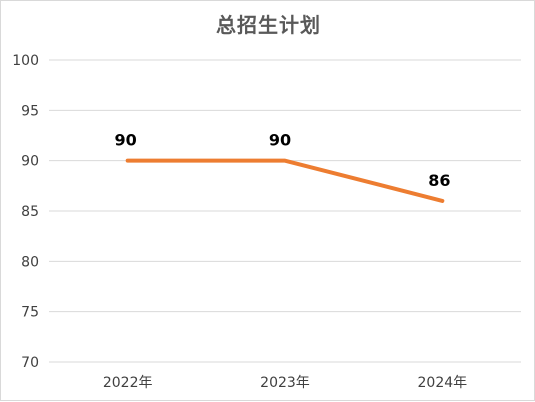 The height and width of the screenshot is (402, 535). I want to click on y-tick-label: 85, so click(30, 212).